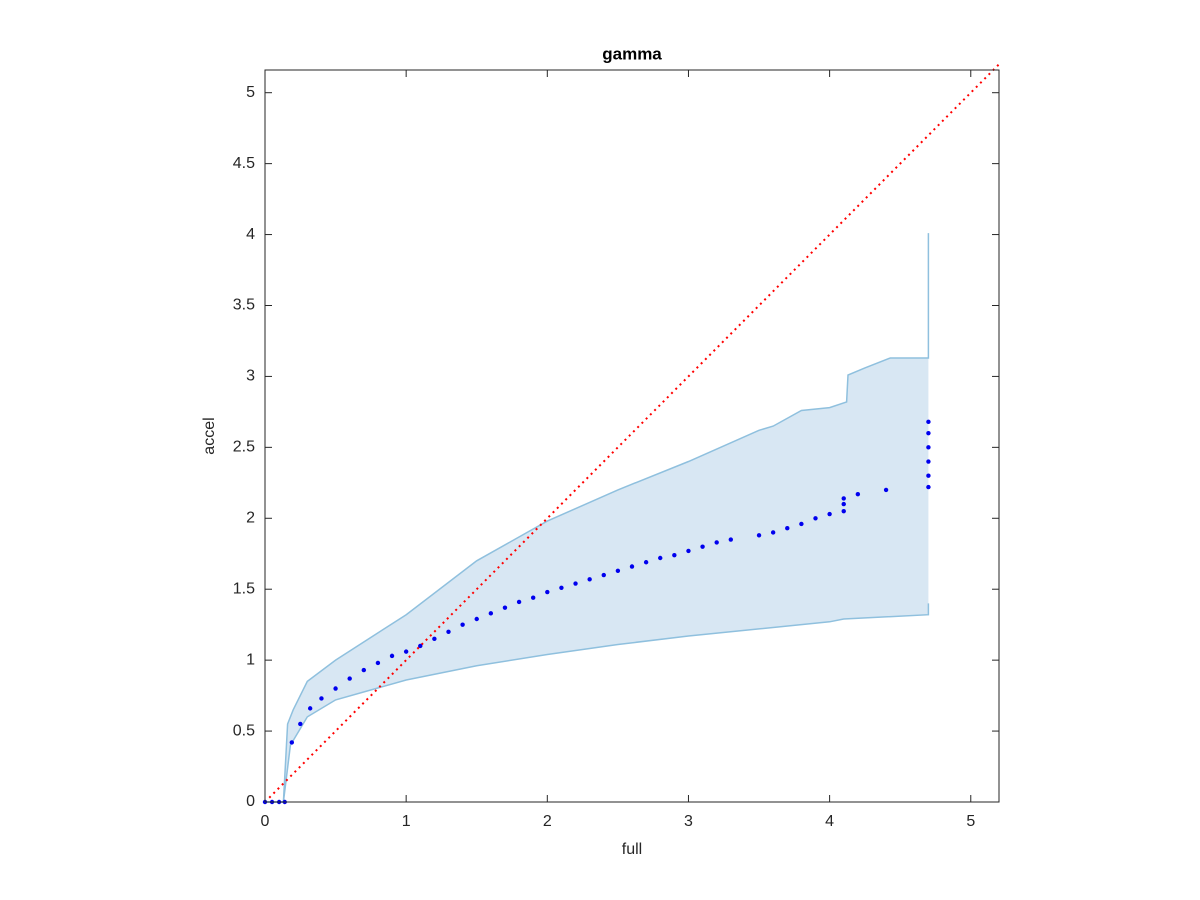 The height and width of the screenshot is (900, 1200). I want to click on y-tick-label: 4, so click(250, 234).